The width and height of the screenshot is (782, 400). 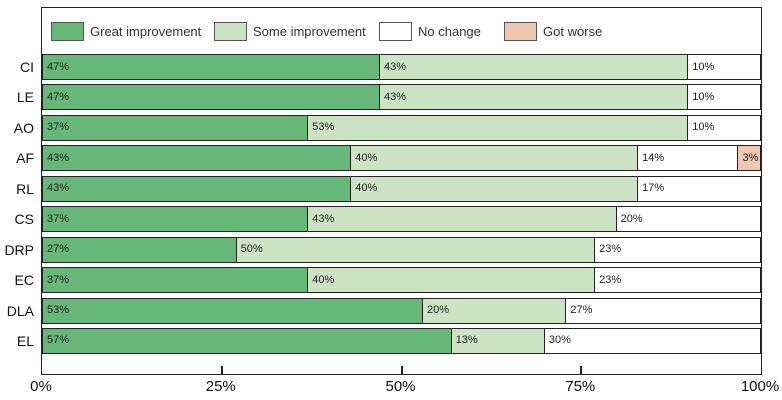 What do you see at coordinates (58, 340) in the screenshot?
I see `segment-label: 57%` at bounding box center [58, 340].